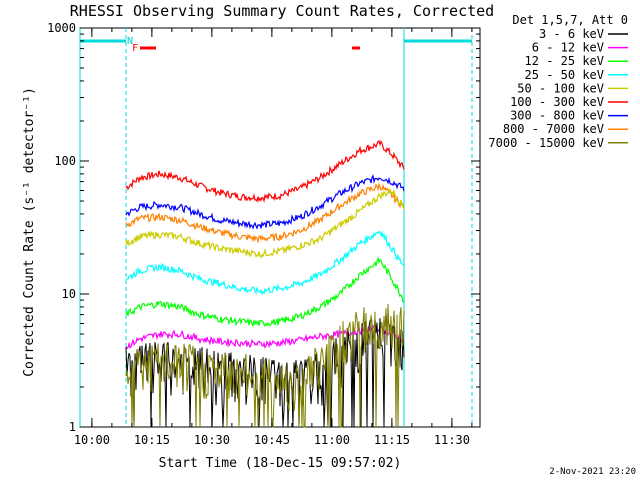 This screenshot has height=480, width=640. What do you see at coordinates (280, 463) in the screenshot?
I see `x-axis-label: Start Time (18-Dec-15 09:57:02)` at bounding box center [280, 463].